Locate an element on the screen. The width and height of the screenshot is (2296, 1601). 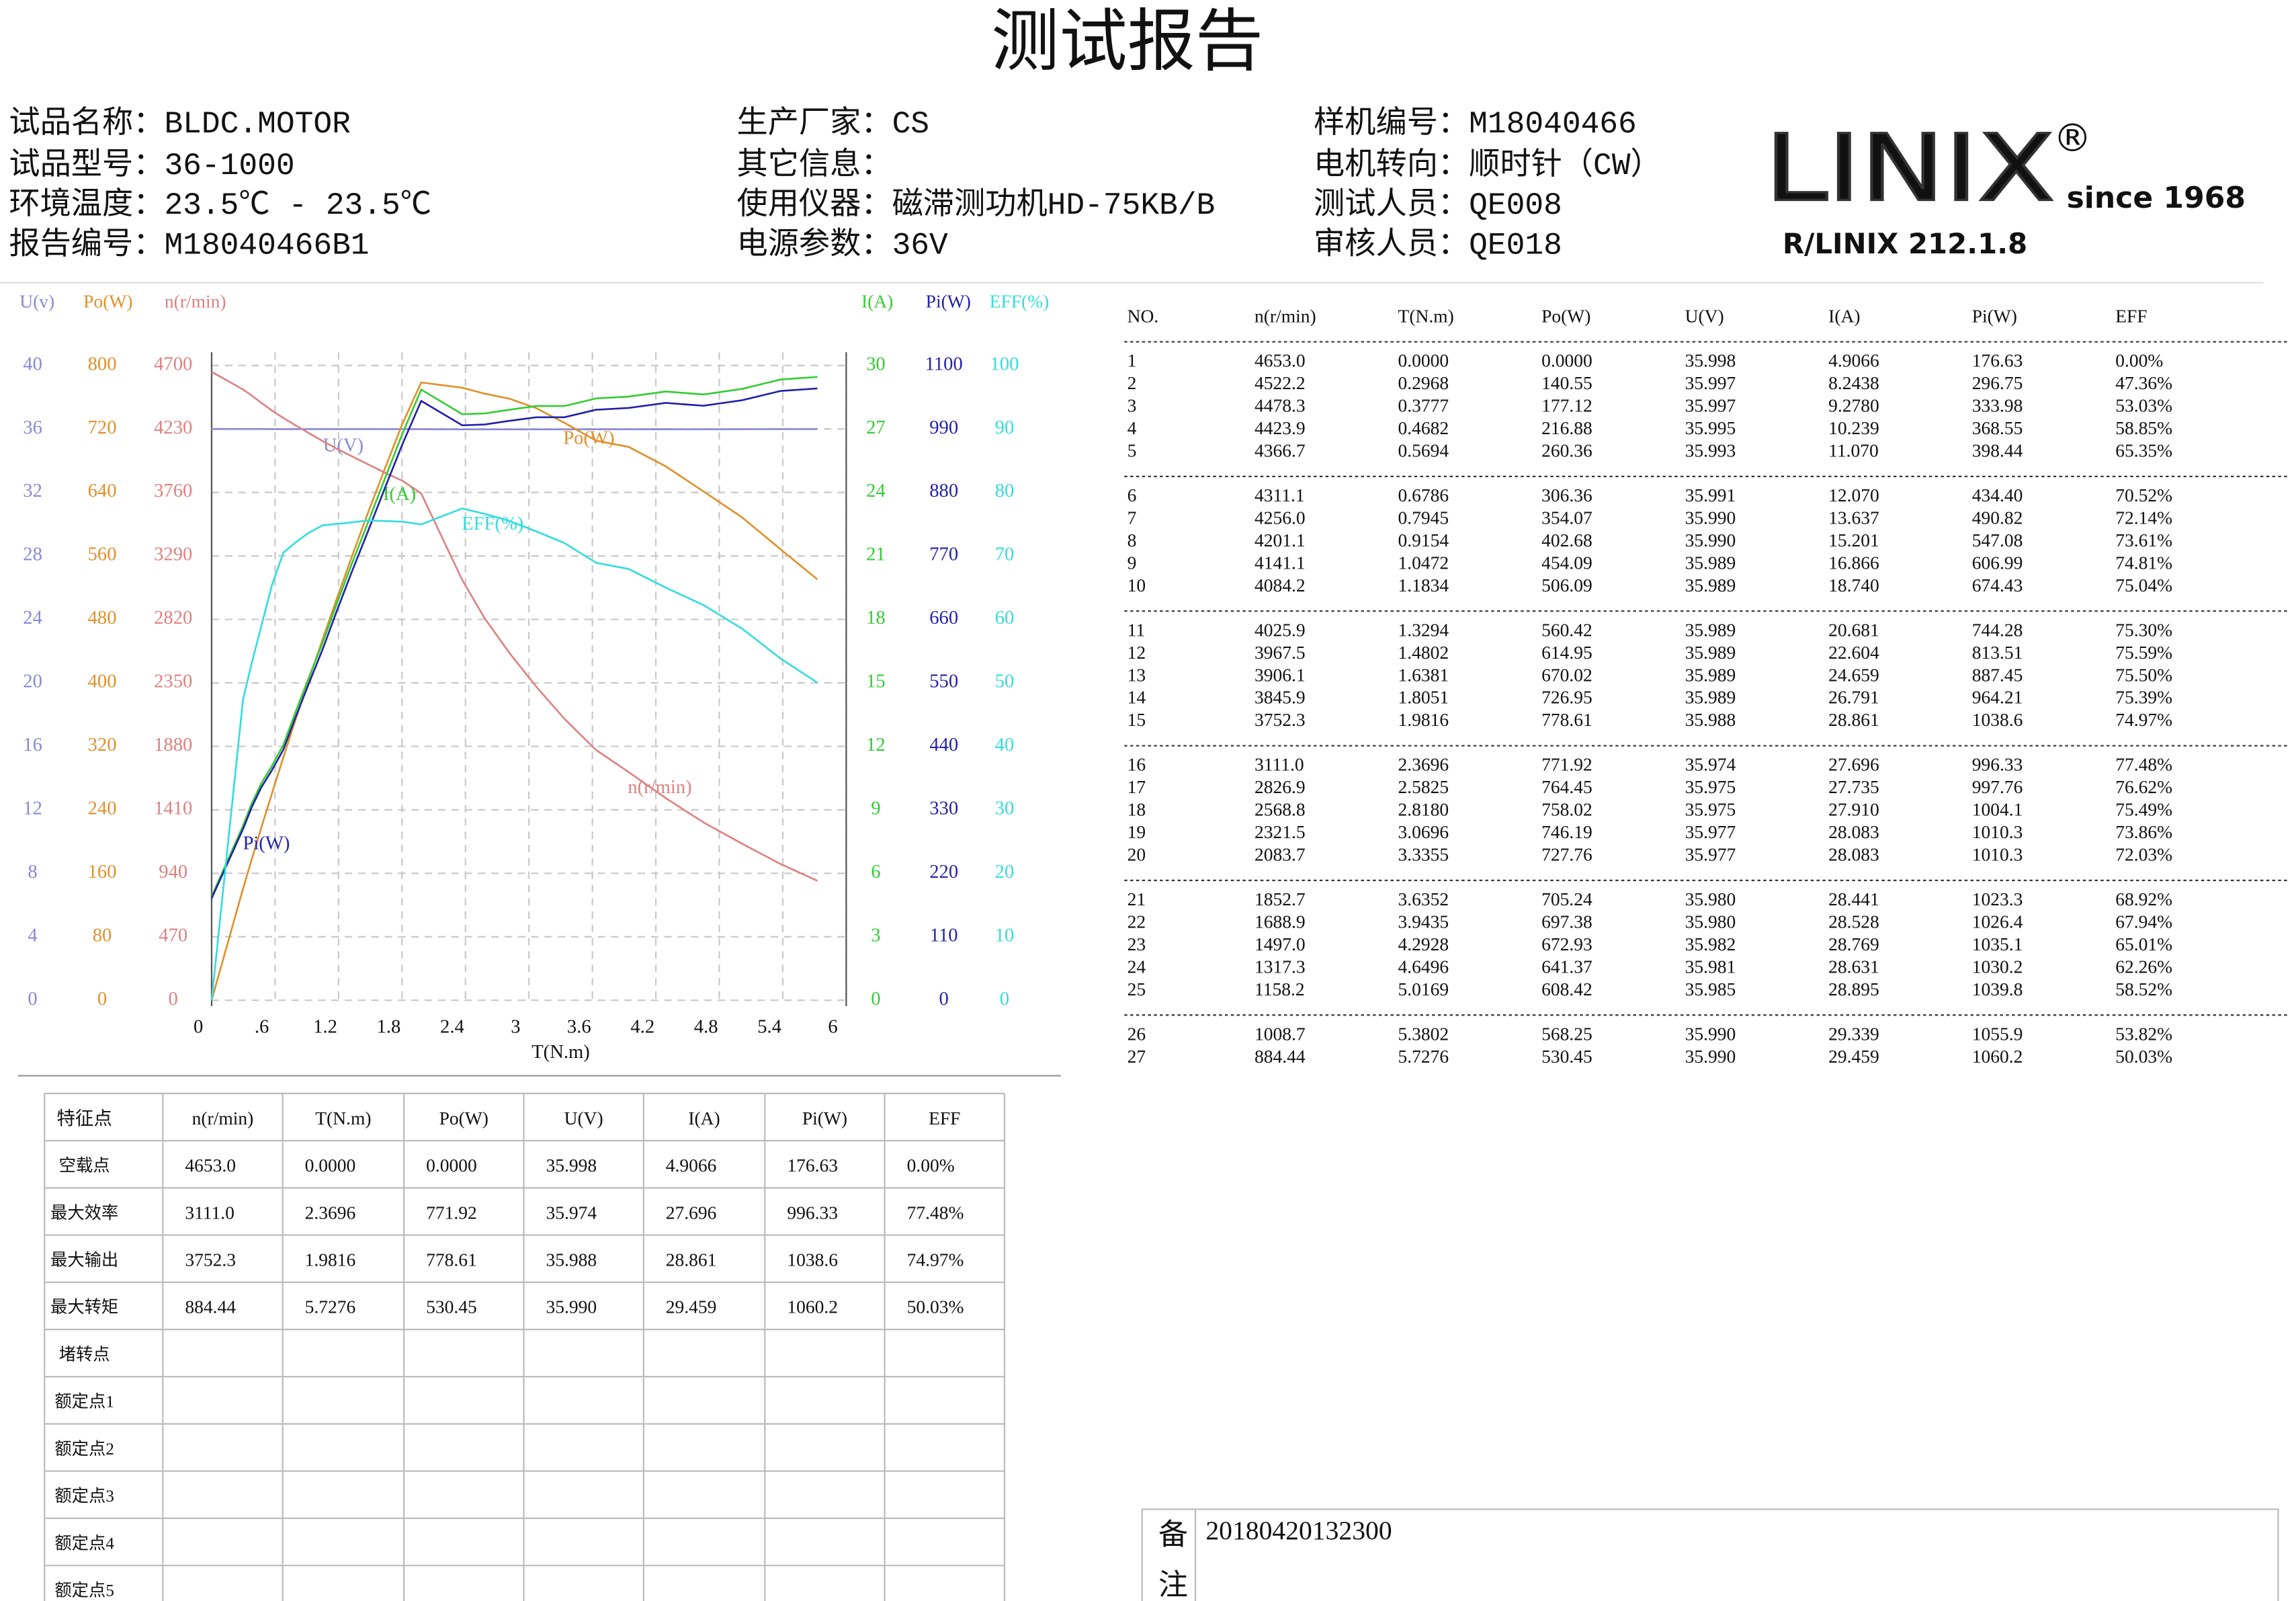
table-cell: 3.9435 is located at coordinates (1423, 921).